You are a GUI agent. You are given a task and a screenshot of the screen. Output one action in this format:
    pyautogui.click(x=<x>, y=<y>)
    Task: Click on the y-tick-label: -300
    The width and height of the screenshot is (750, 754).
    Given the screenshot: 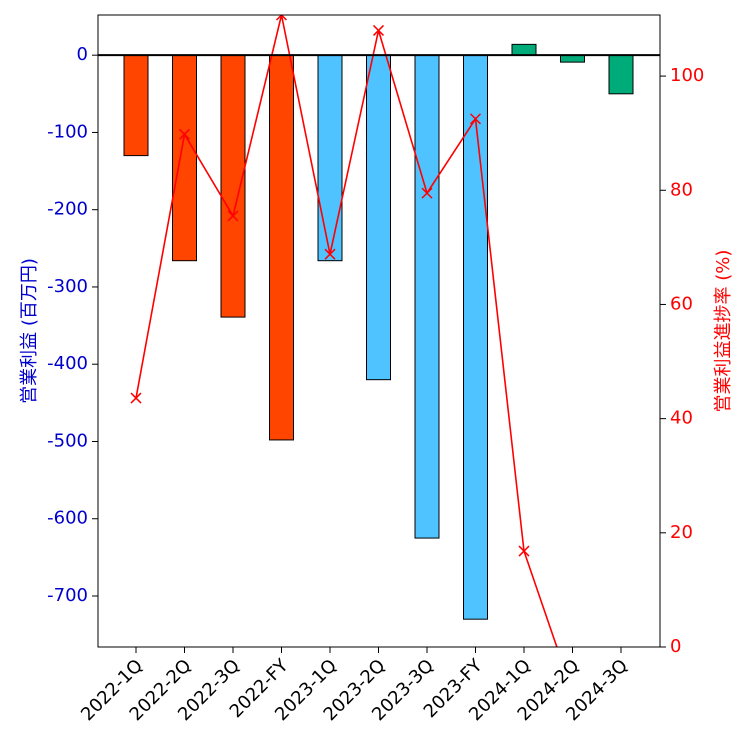 What is the action you would take?
    pyautogui.click(x=67, y=286)
    